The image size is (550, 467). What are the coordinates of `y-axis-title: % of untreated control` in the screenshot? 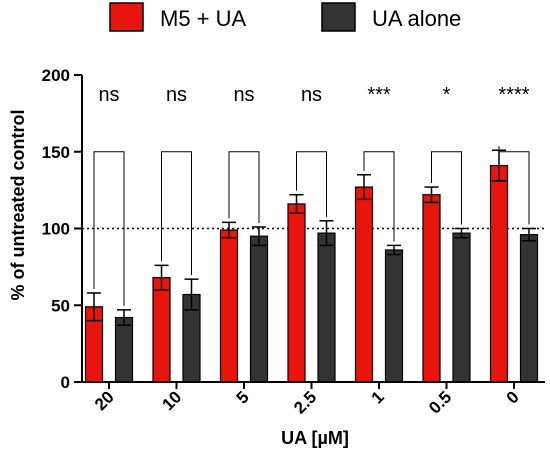 It's located at (18, 204).